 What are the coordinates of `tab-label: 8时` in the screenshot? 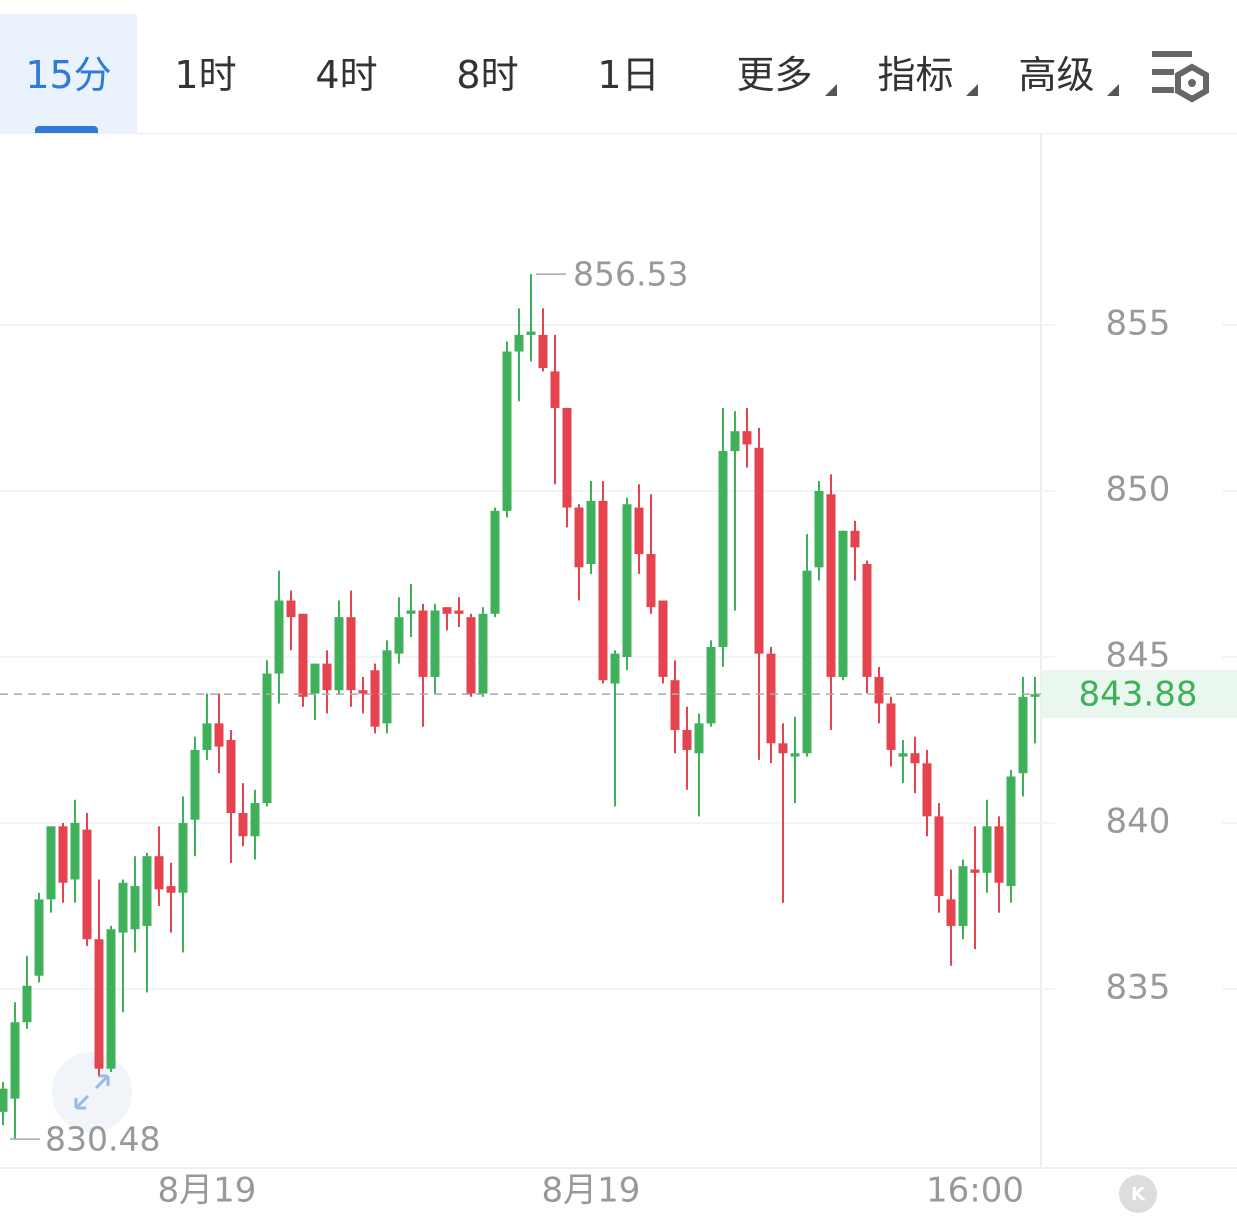 It's located at (487, 75).